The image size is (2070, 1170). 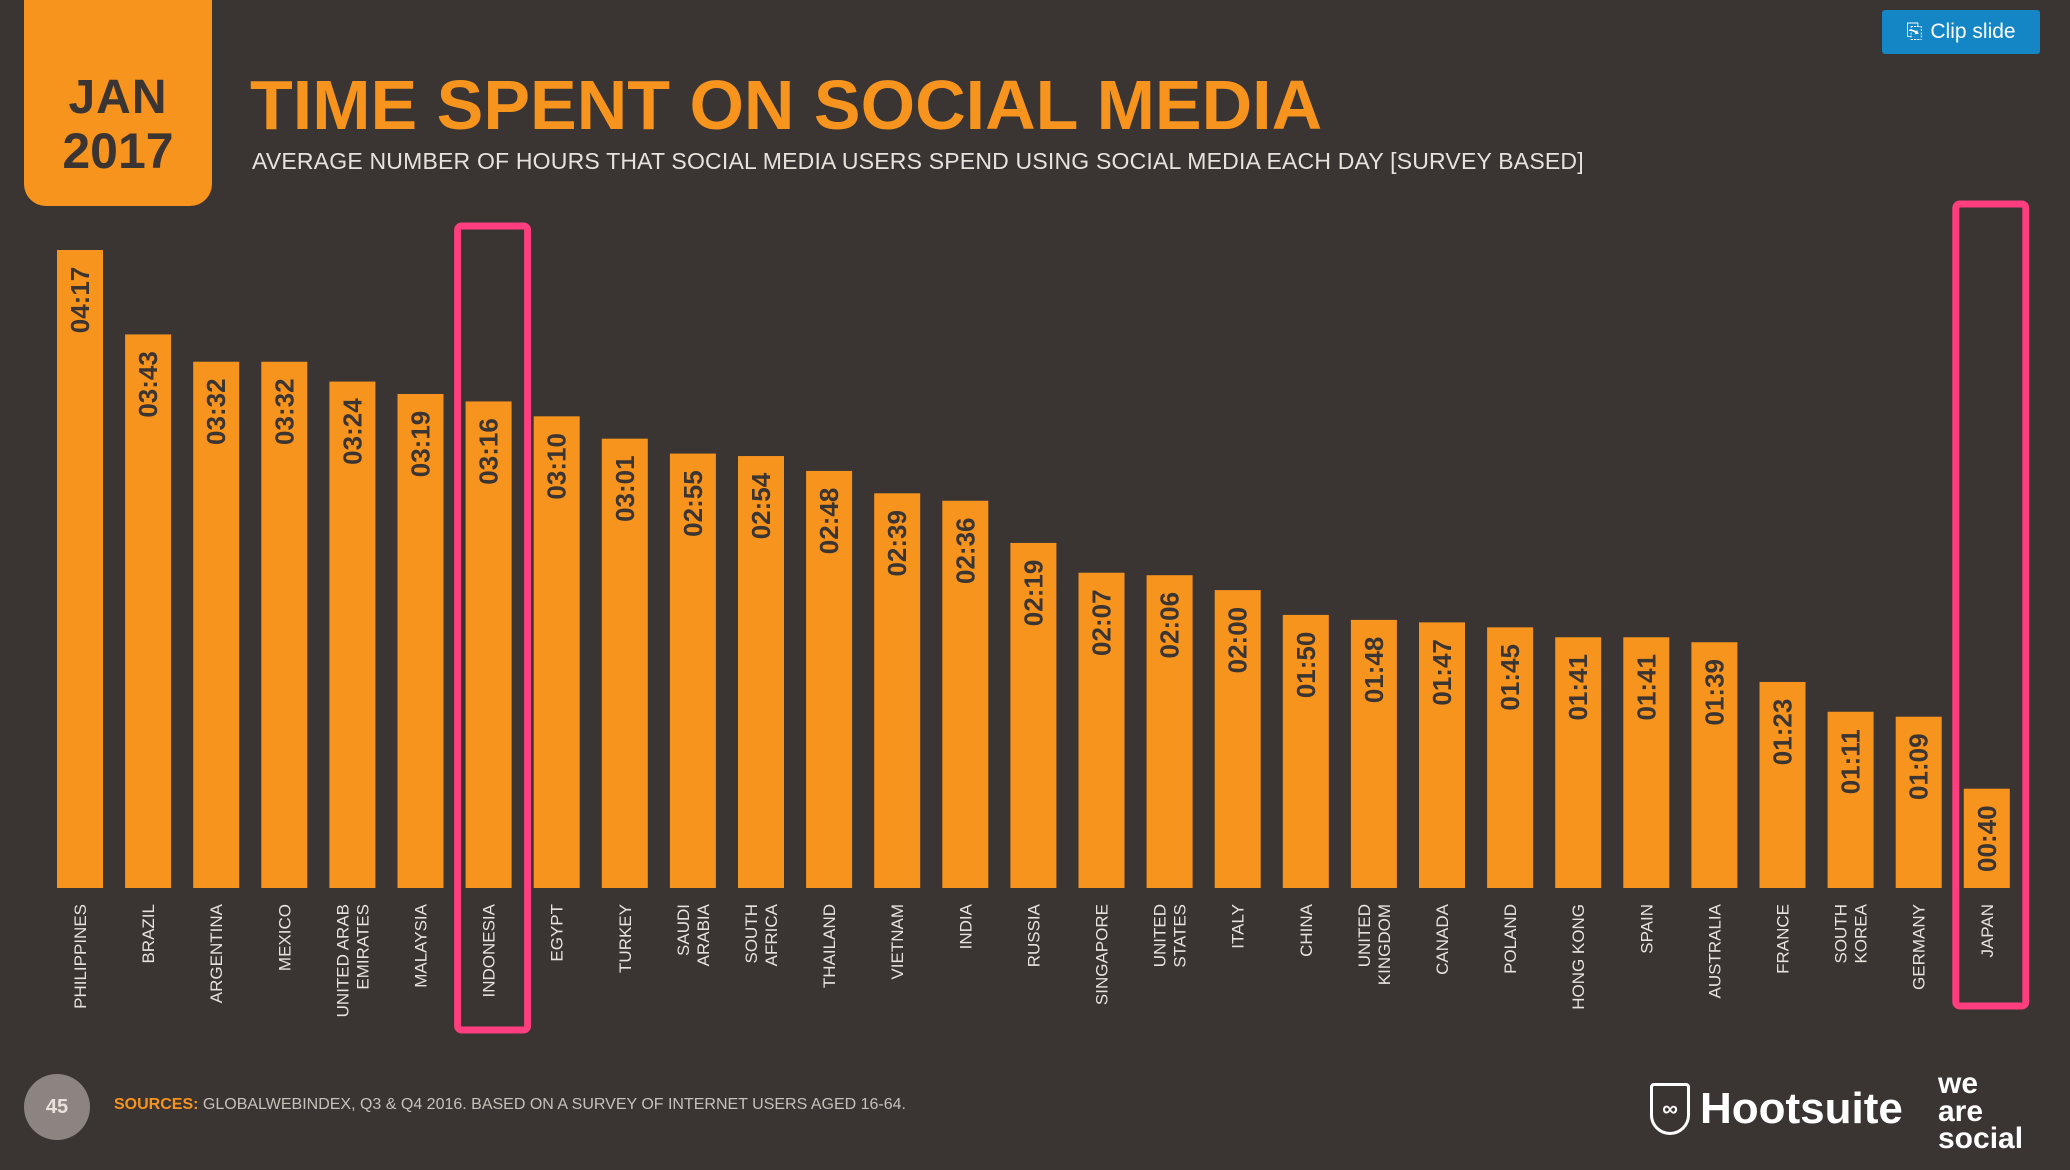 What do you see at coordinates (216, 953) in the screenshot?
I see `category-label-argentina: ARGENTINA` at bounding box center [216, 953].